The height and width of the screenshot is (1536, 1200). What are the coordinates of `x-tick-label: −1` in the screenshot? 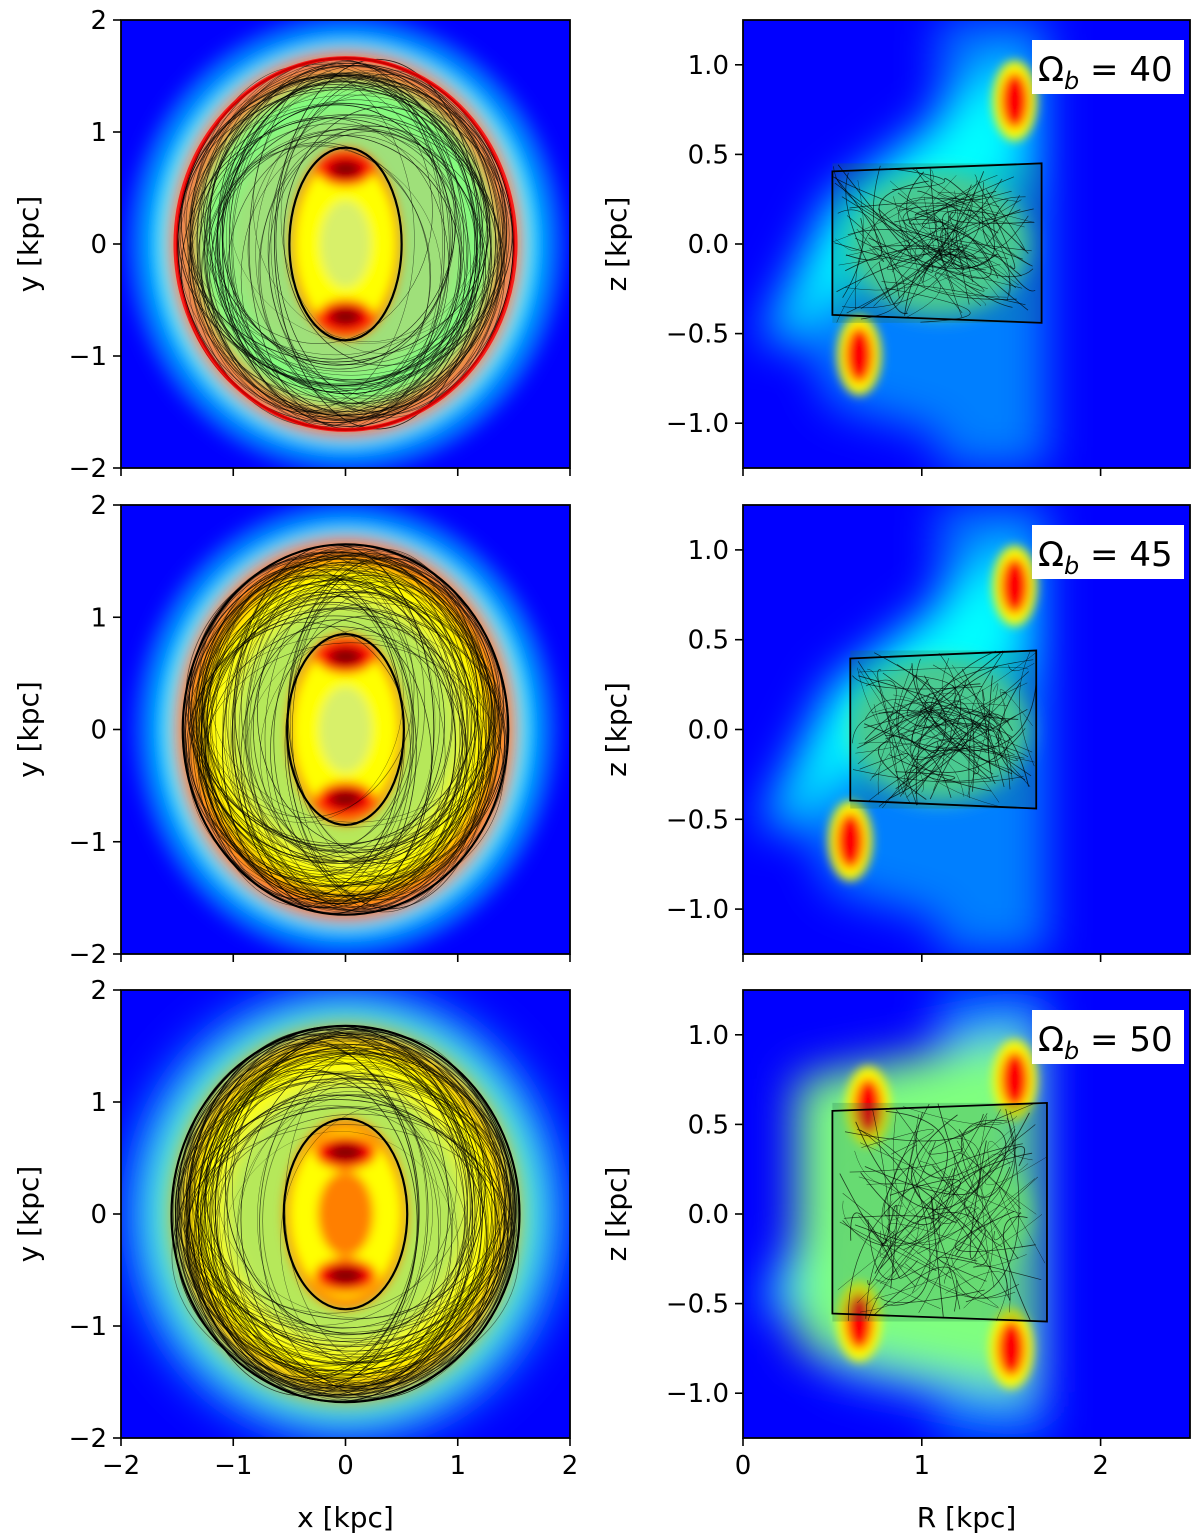 It's located at (233, 1466).